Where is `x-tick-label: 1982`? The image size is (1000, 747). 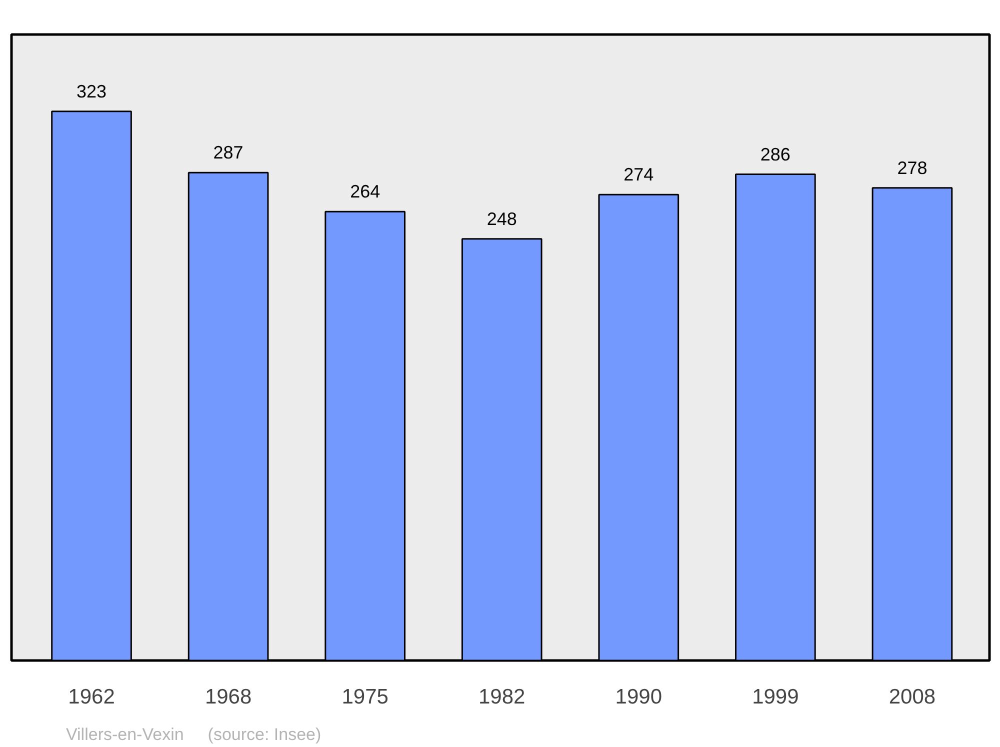 x-tick-label: 1982 is located at coordinates (502, 697).